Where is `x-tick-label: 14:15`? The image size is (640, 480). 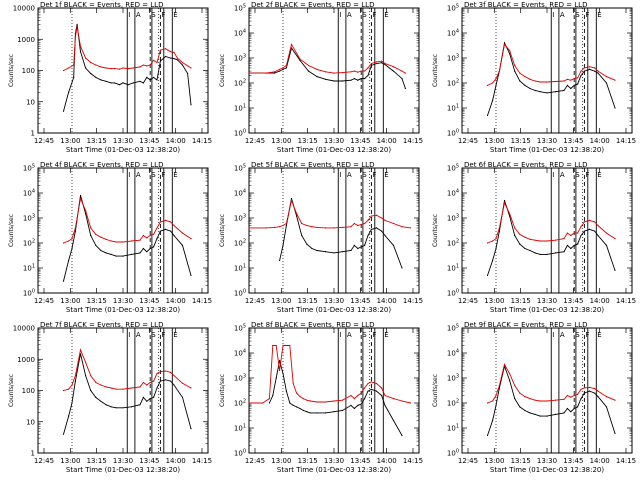
x-tick-label: 14:15 is located at coordinates (413, 461).